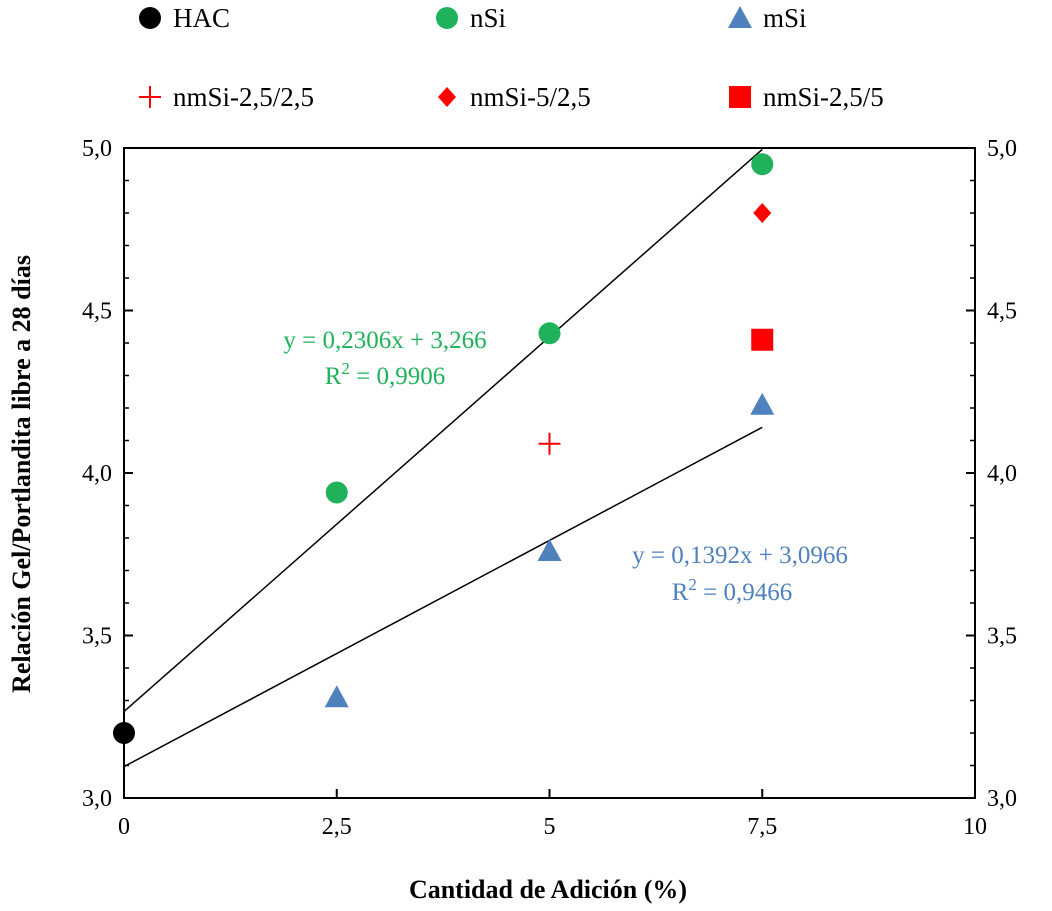 Image resolution: width=1052 pixels, height=911 pixels. I want to click on y-tick-label-right: 3,0, so click(1002, 799).